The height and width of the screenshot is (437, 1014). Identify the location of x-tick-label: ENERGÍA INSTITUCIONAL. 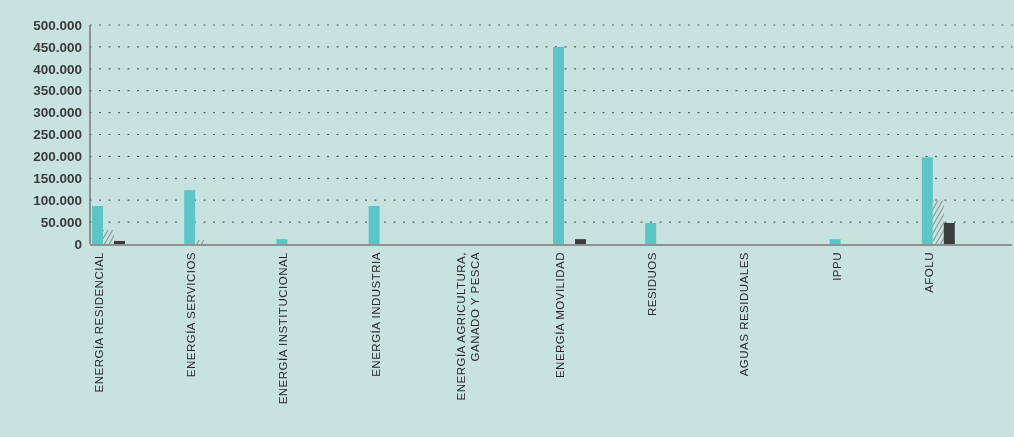
(283, 328).